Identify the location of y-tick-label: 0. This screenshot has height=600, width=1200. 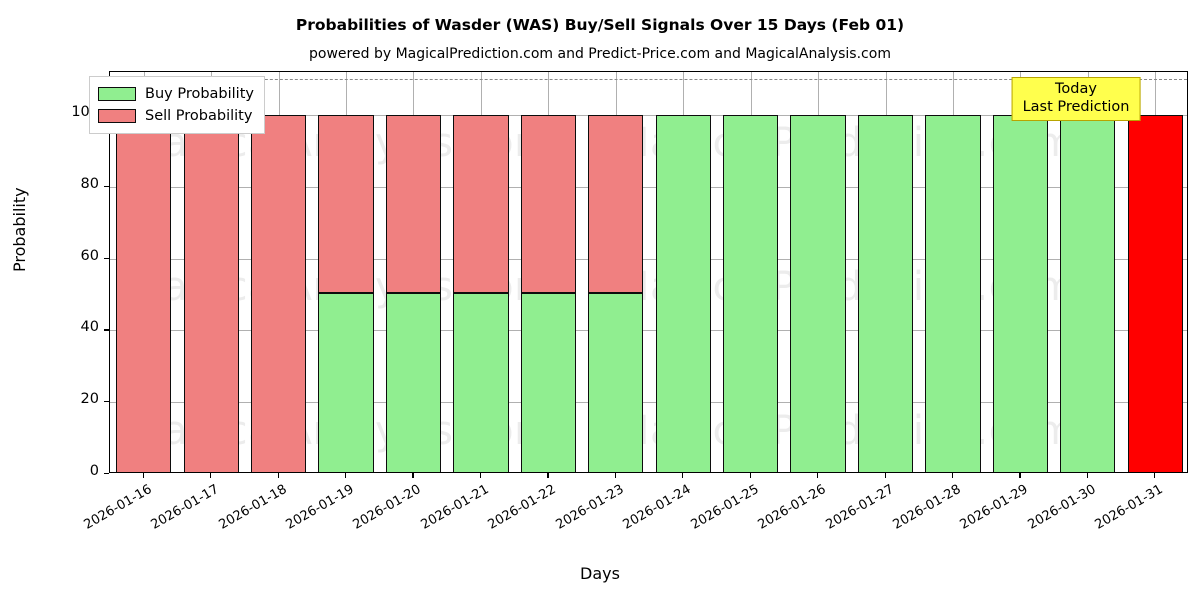
(94, 471).